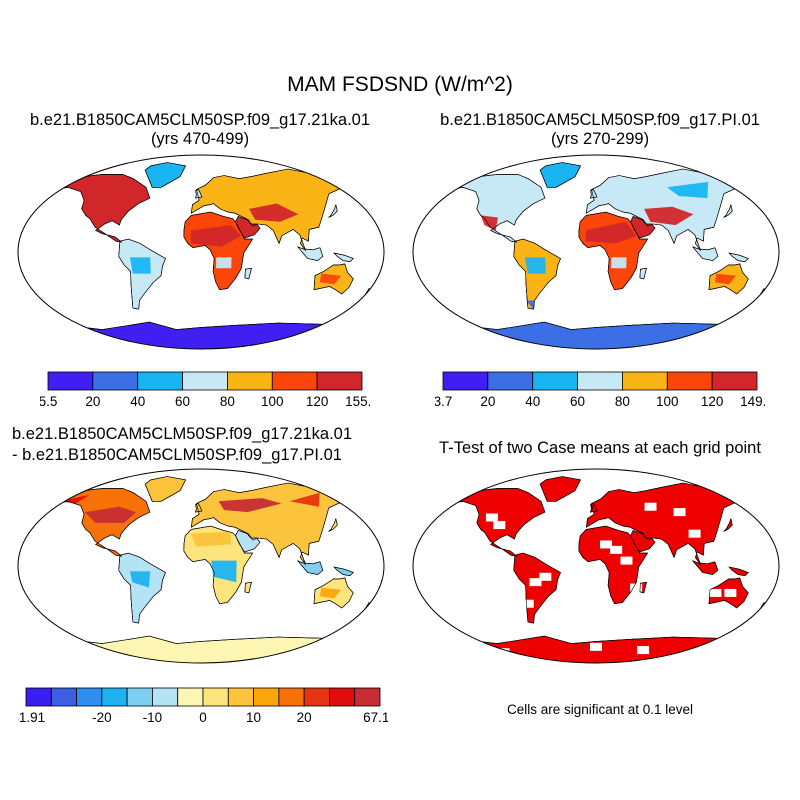 The image size is (800, 800). I want to click on map-panel-difference, so click(201, 566).